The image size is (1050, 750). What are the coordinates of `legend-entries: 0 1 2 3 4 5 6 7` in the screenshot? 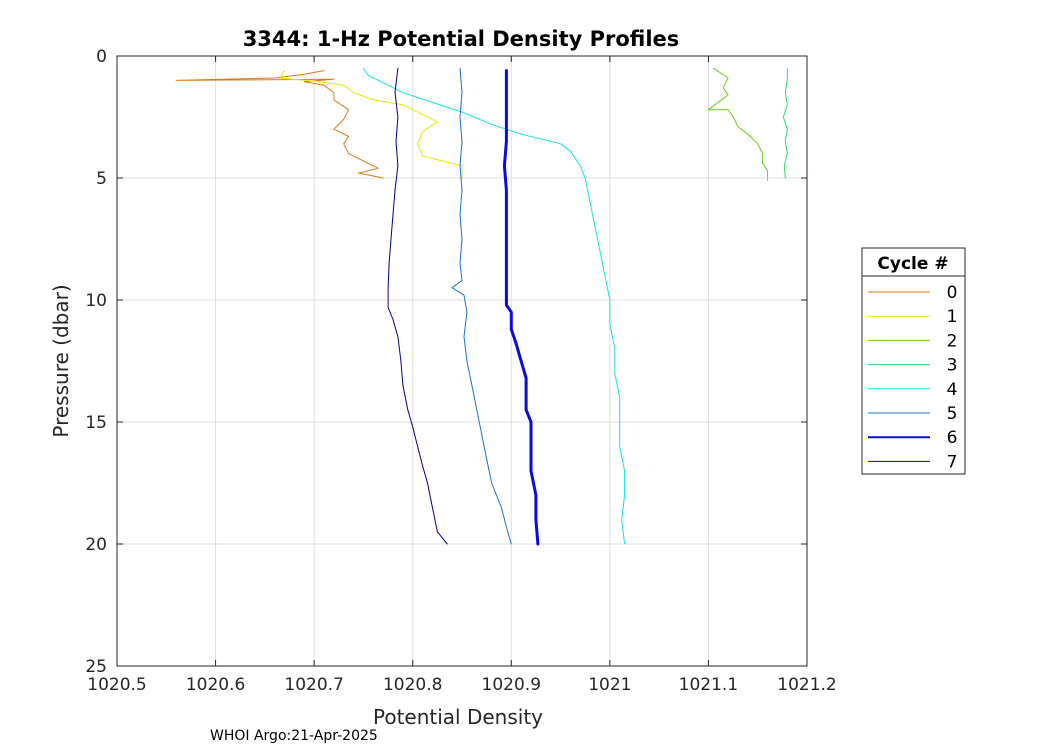 It's located at (912, 377).